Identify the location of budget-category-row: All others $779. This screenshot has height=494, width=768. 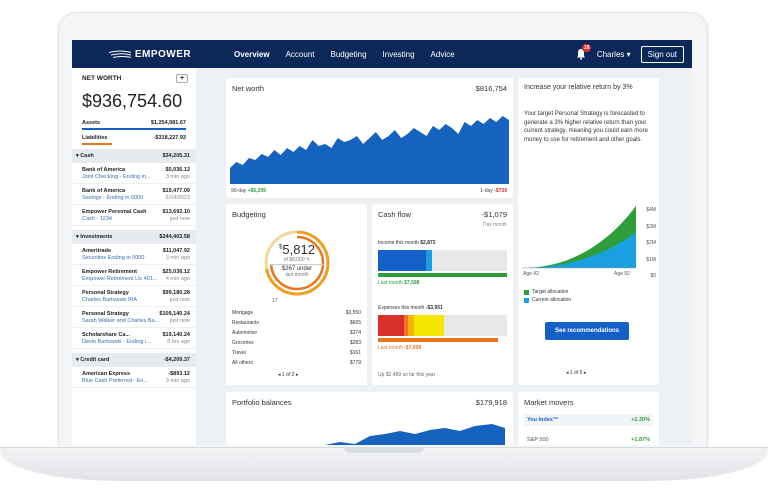
(296, 363).